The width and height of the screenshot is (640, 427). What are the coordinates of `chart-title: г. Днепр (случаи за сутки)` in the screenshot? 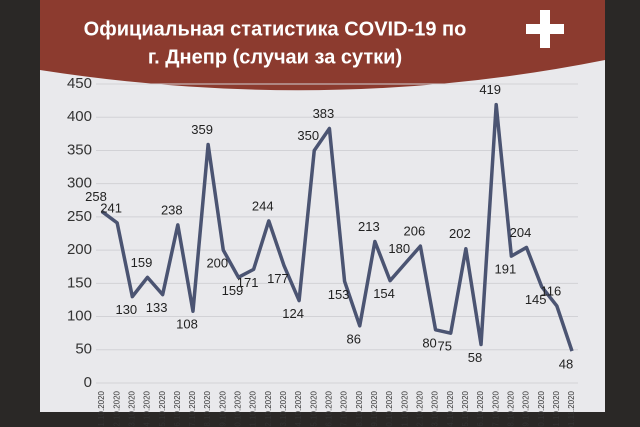 It's located at (275, 57).